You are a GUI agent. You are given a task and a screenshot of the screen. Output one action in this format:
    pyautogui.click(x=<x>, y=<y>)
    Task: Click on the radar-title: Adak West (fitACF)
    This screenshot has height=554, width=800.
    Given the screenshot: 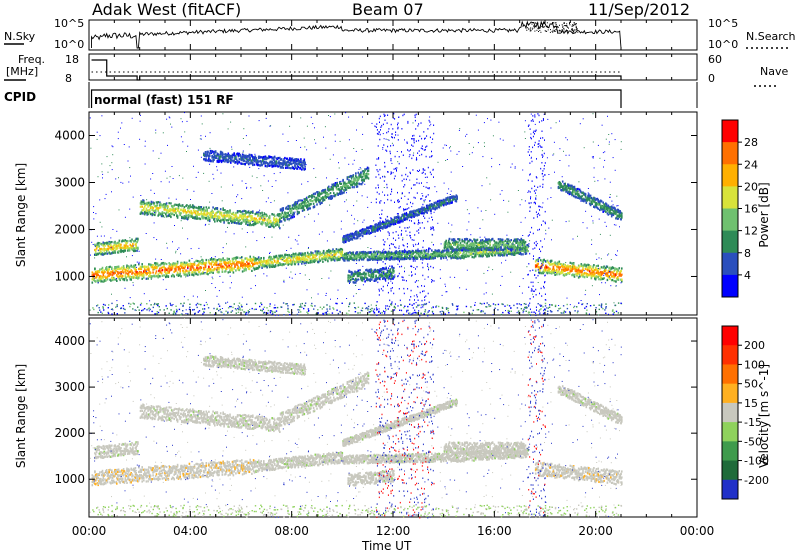 What is the action you would take?
    pyautogui.click(x=167, y=9)
    